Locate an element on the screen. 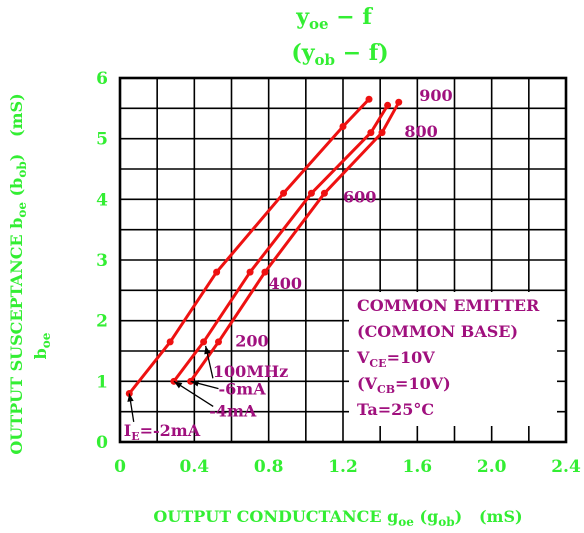 This screenshot has height=533, width=584. chart-subtitle: (yob − f) is located at coordinates (339, 54).